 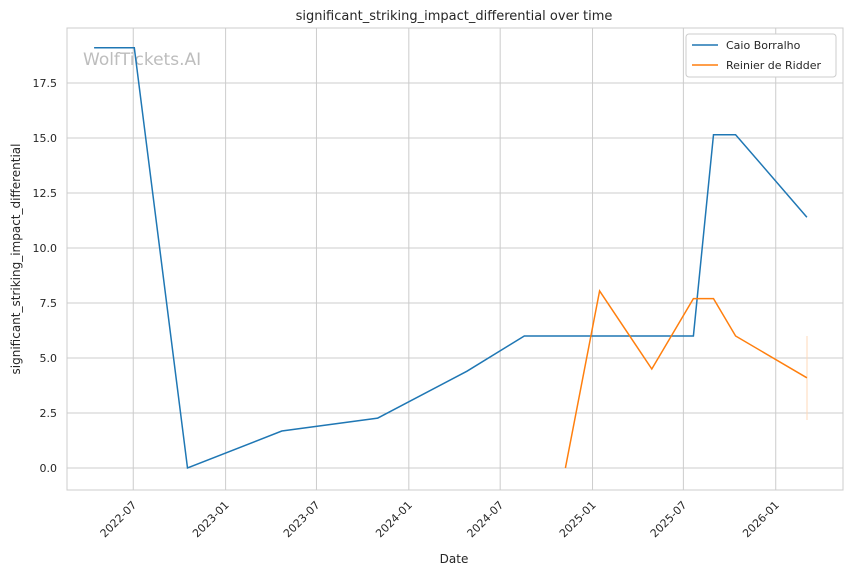 What do you see at coordinates (49, 468) in the screenshot?
I see `y-tick-label: 0.0` at bounding box center [49, 468].